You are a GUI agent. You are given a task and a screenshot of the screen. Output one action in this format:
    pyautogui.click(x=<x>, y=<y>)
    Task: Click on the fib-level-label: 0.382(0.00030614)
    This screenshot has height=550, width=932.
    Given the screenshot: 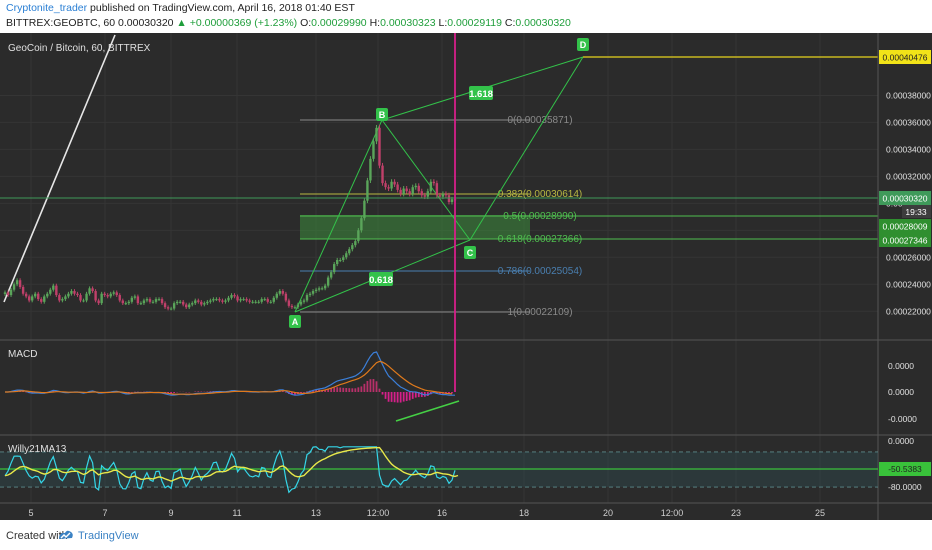 What is the action you would take?
    pyautogui.click(x=540, y=194)
    